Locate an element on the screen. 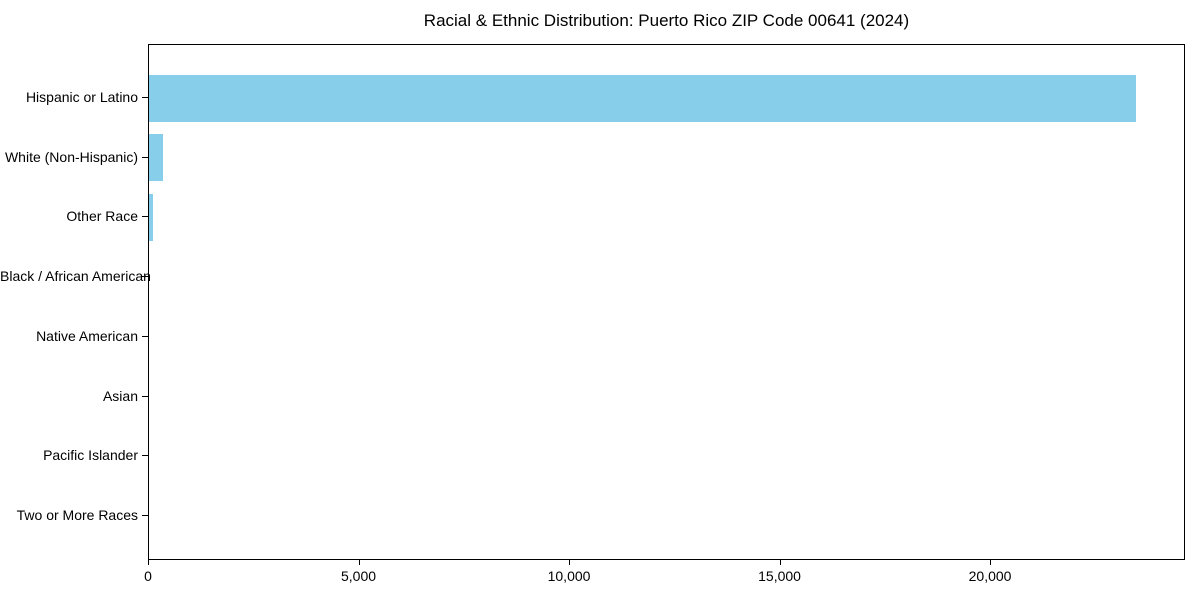 This screenshot has width=1200, height=600. x-tick-label: 5,000 is located at coordinates (358, 576).